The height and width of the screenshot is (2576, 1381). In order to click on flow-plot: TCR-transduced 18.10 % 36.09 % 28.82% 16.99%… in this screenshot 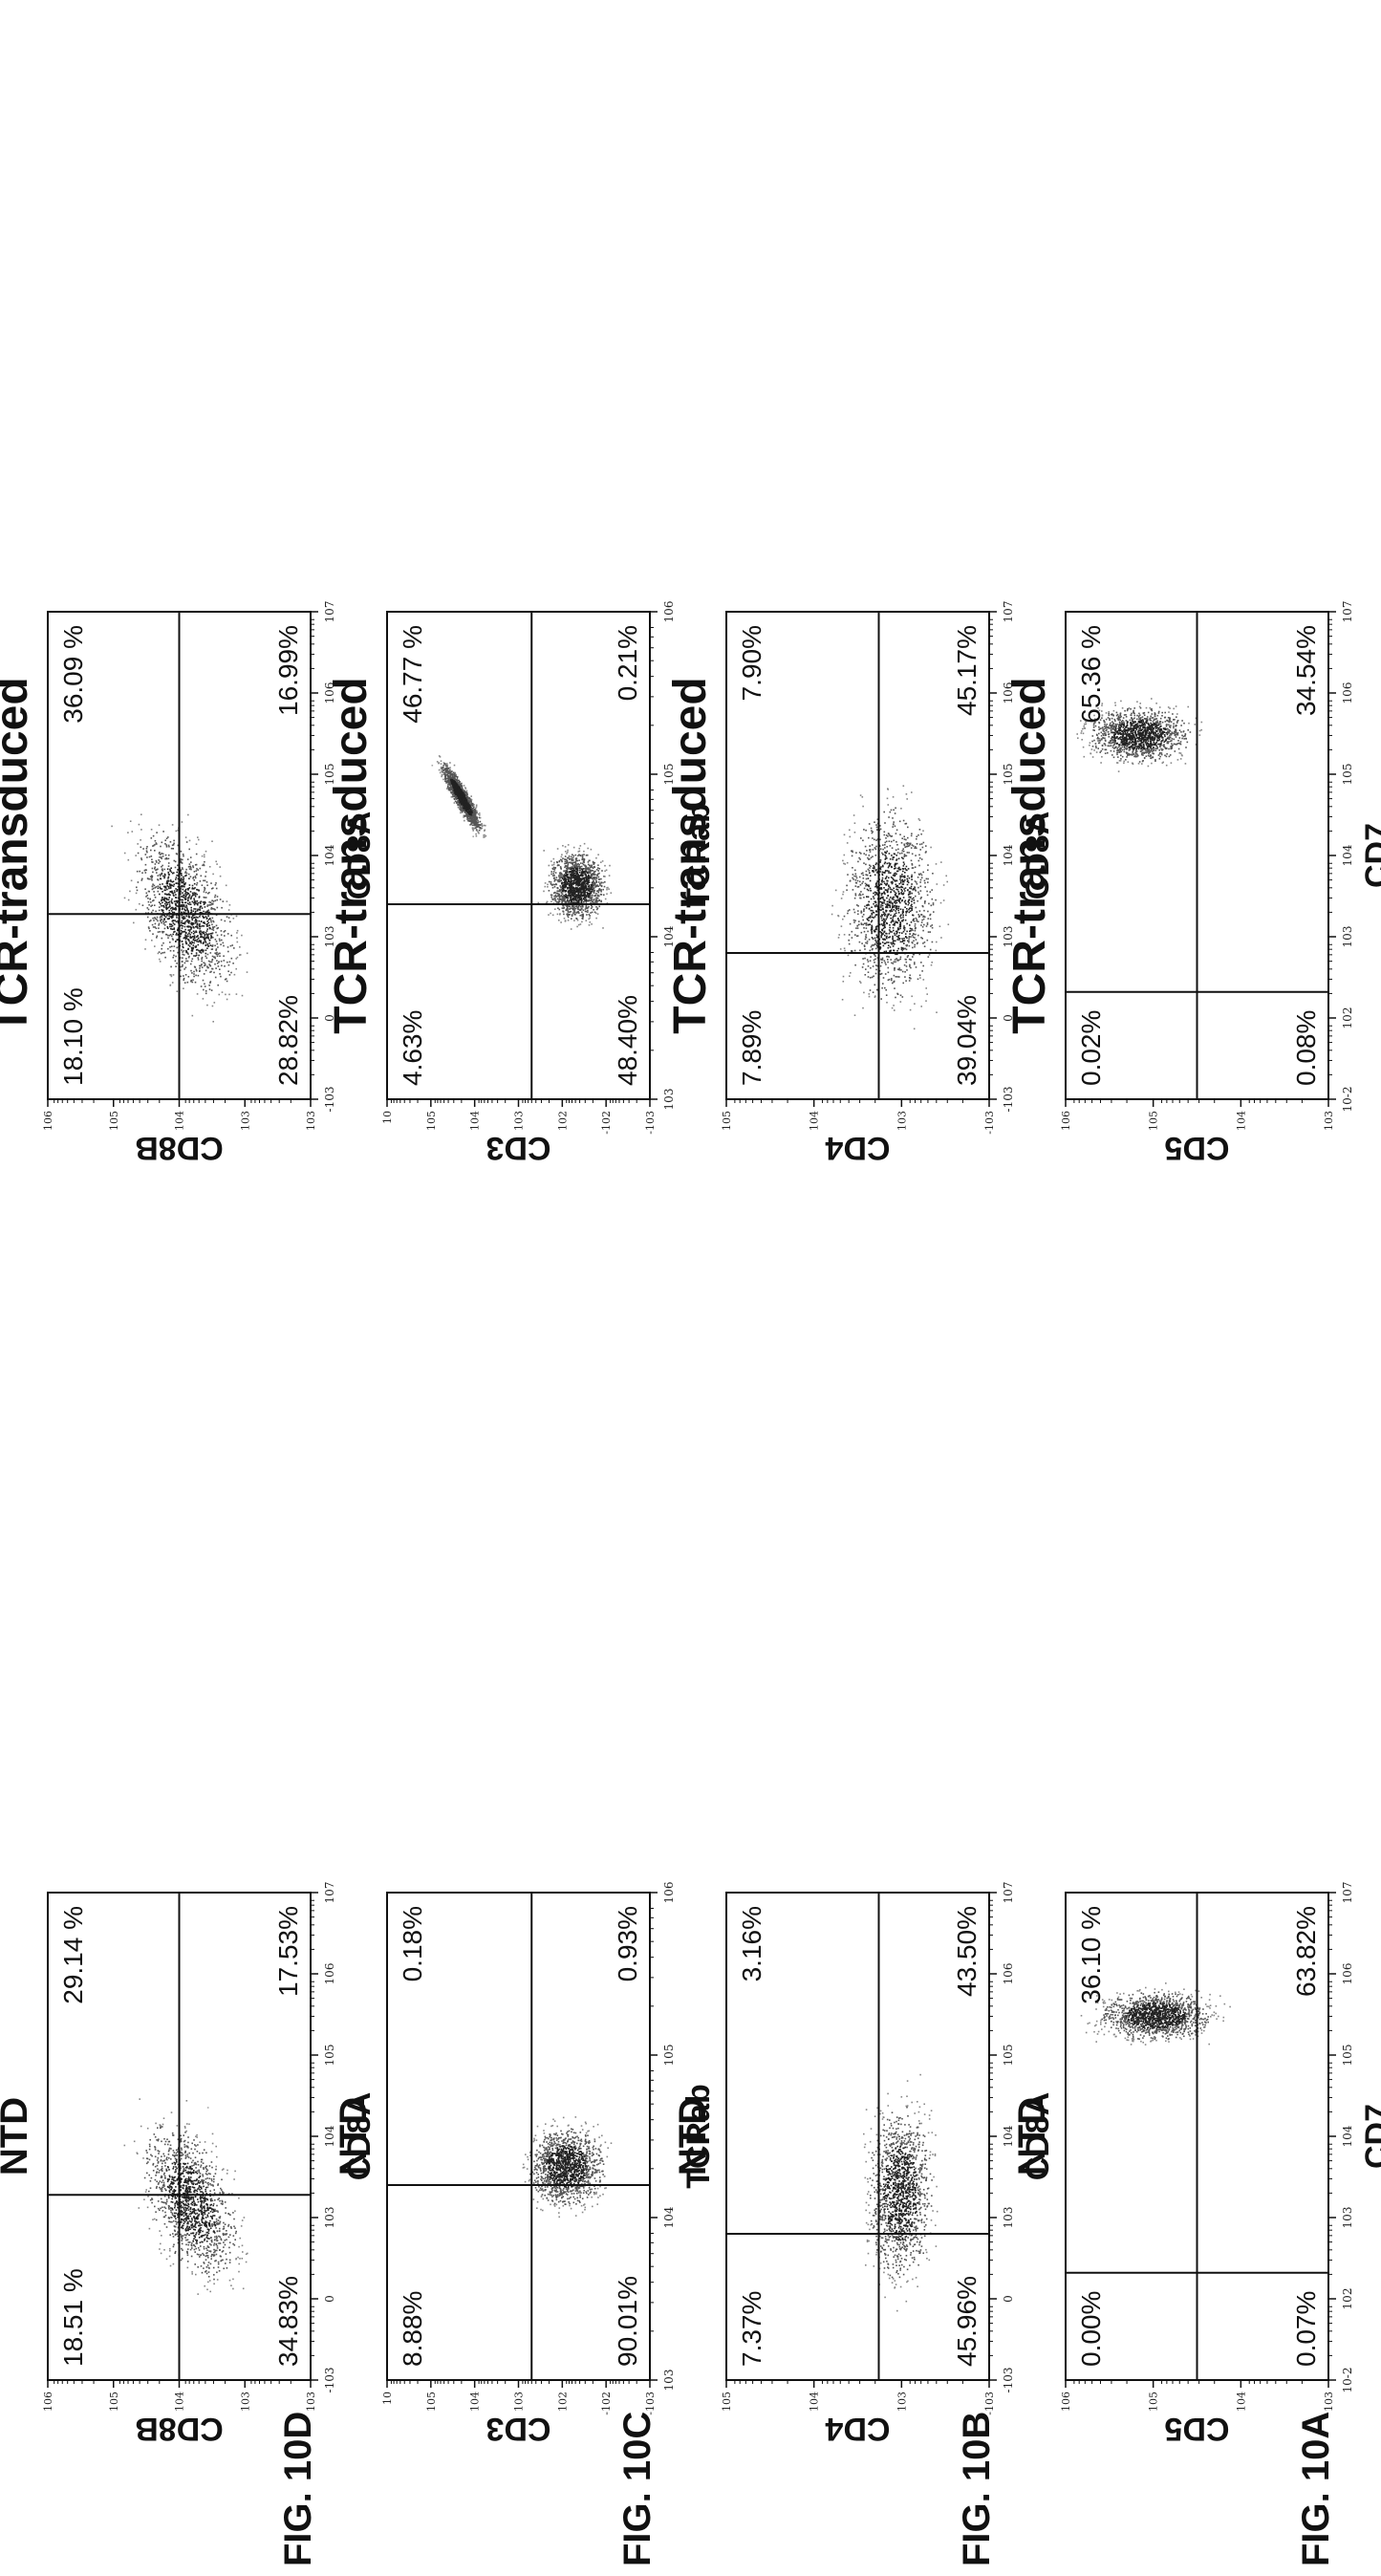, I will do `click(189, 883)`.